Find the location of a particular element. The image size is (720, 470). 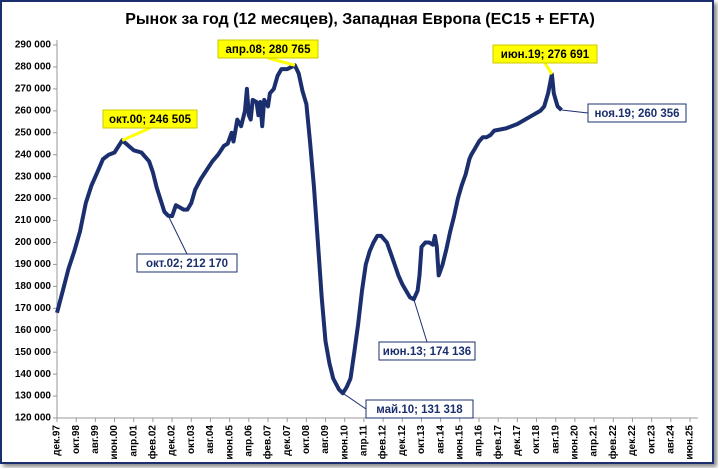

y-tick-label: 220 000 is located at coordinates (33, 198).